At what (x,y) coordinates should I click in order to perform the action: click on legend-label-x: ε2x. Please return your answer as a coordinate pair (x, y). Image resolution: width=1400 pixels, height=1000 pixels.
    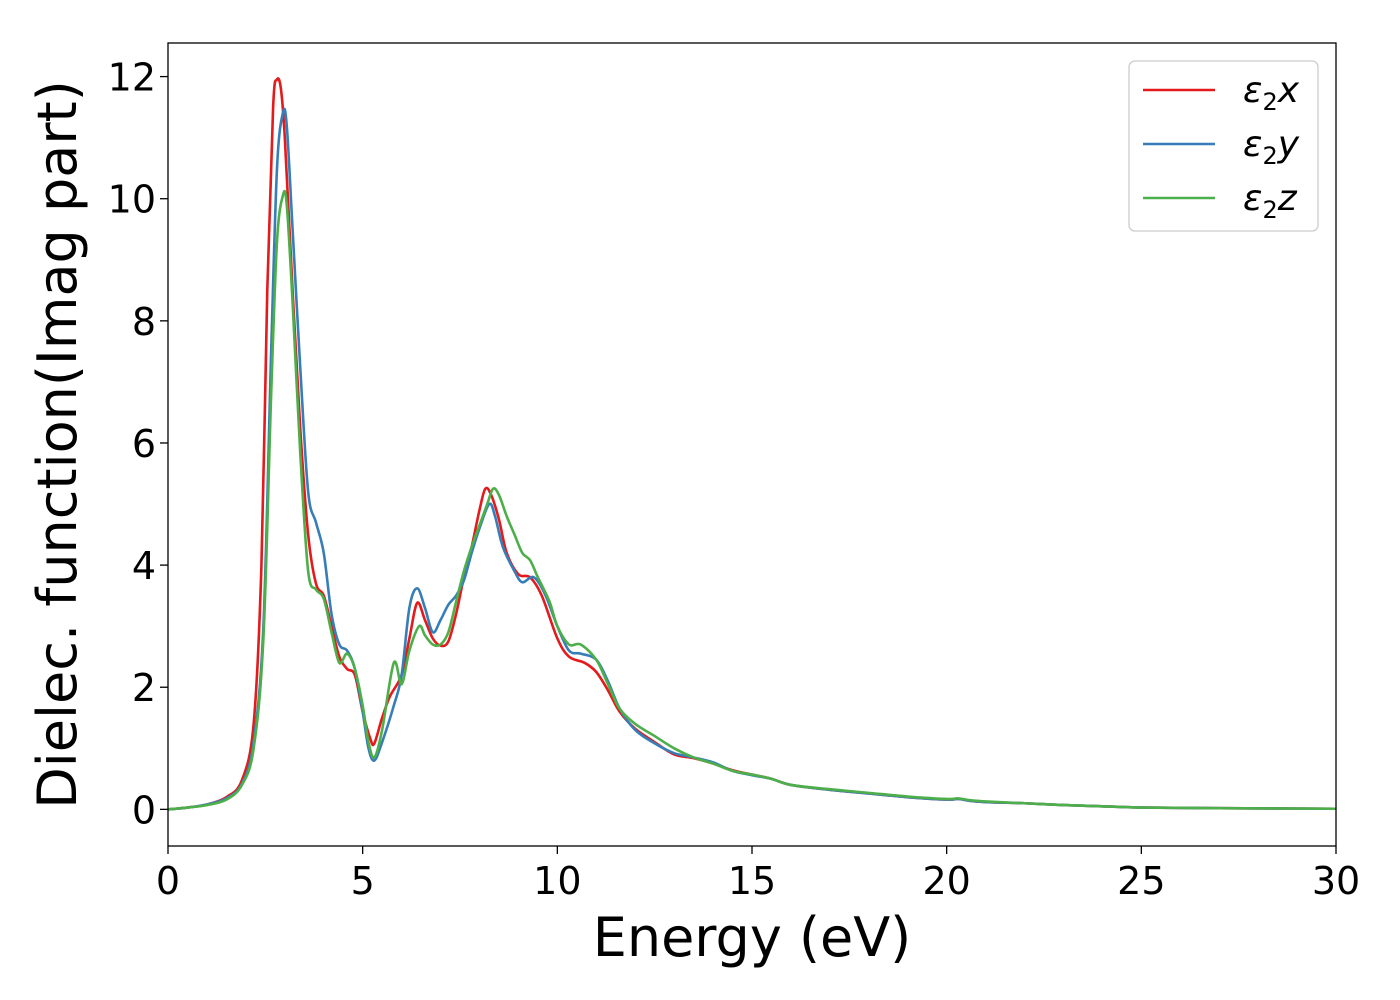
    Looking at the image, I should click on (1271, 93).